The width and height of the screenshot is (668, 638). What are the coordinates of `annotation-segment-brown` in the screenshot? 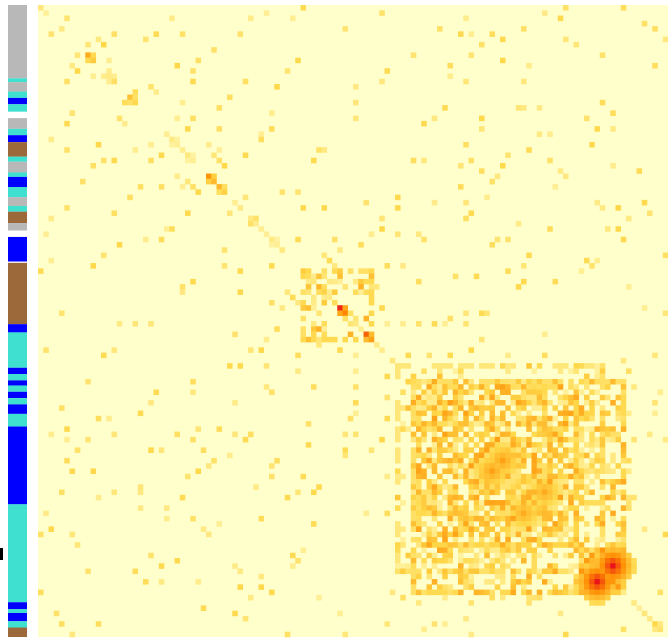 It's located at (17, 632).